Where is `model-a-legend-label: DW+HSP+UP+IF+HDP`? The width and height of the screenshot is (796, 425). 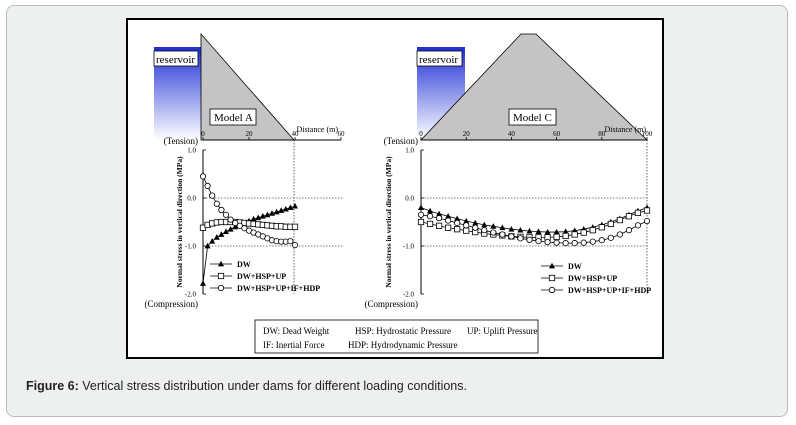
model-a-legend-label: DW+HSP+UP+IF+HDP is located at coordinates (278, 288).